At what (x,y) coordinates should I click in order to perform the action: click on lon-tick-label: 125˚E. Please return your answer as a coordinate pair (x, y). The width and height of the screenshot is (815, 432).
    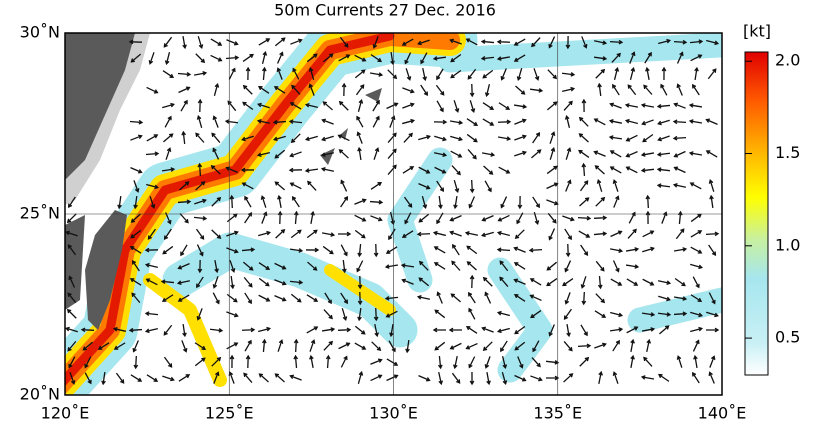
    Looking at the image, I should click on (229, 413).